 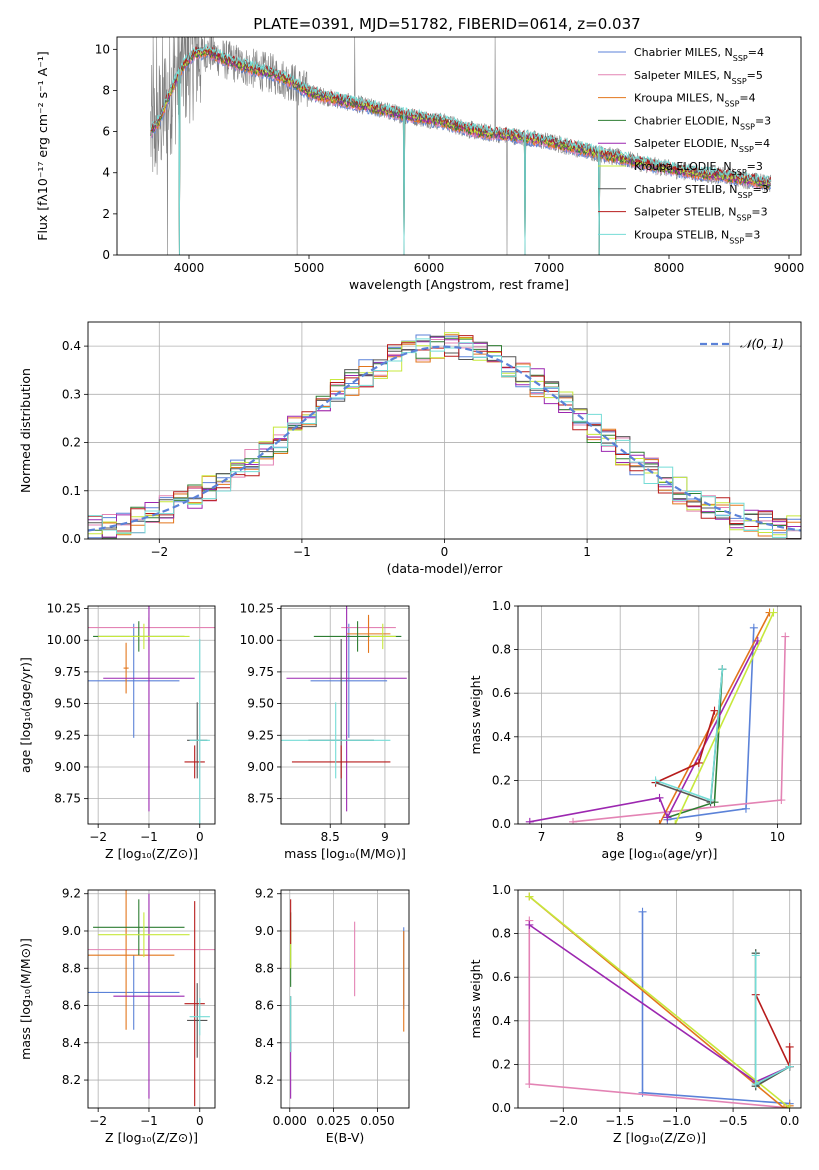 I want to click on x-axis-label: E(B-V), so click(x=345, y=1137).